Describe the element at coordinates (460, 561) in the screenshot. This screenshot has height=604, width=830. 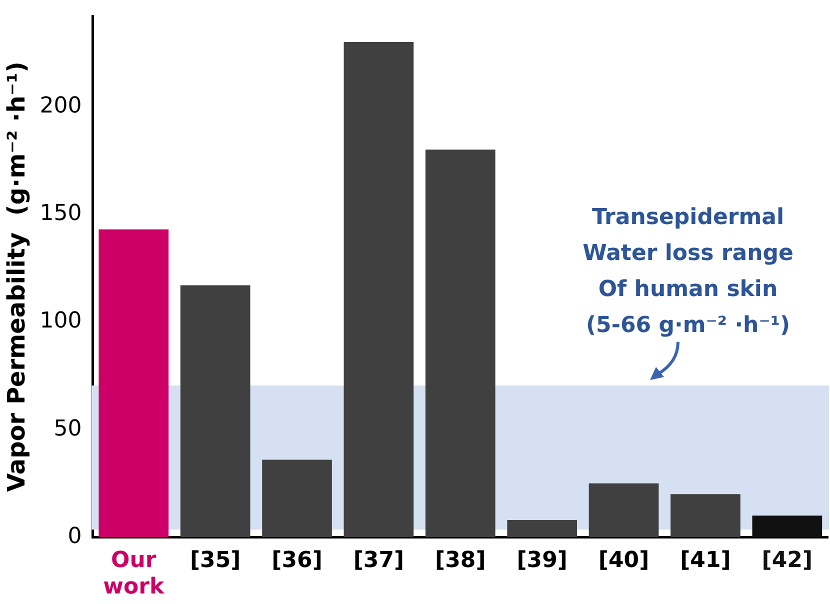
I see `x-tick-label: [38]` at that location.